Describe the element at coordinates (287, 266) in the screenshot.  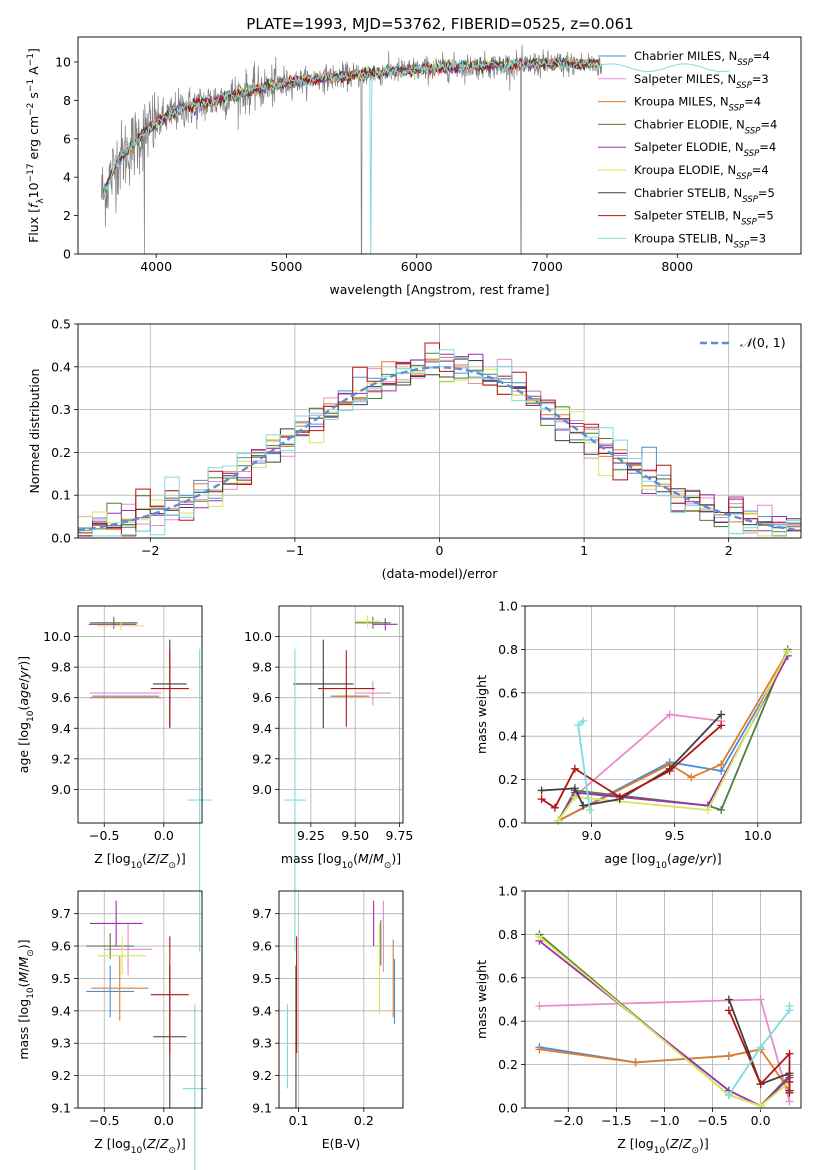
I see `x-tick-label: 5000` at that location.